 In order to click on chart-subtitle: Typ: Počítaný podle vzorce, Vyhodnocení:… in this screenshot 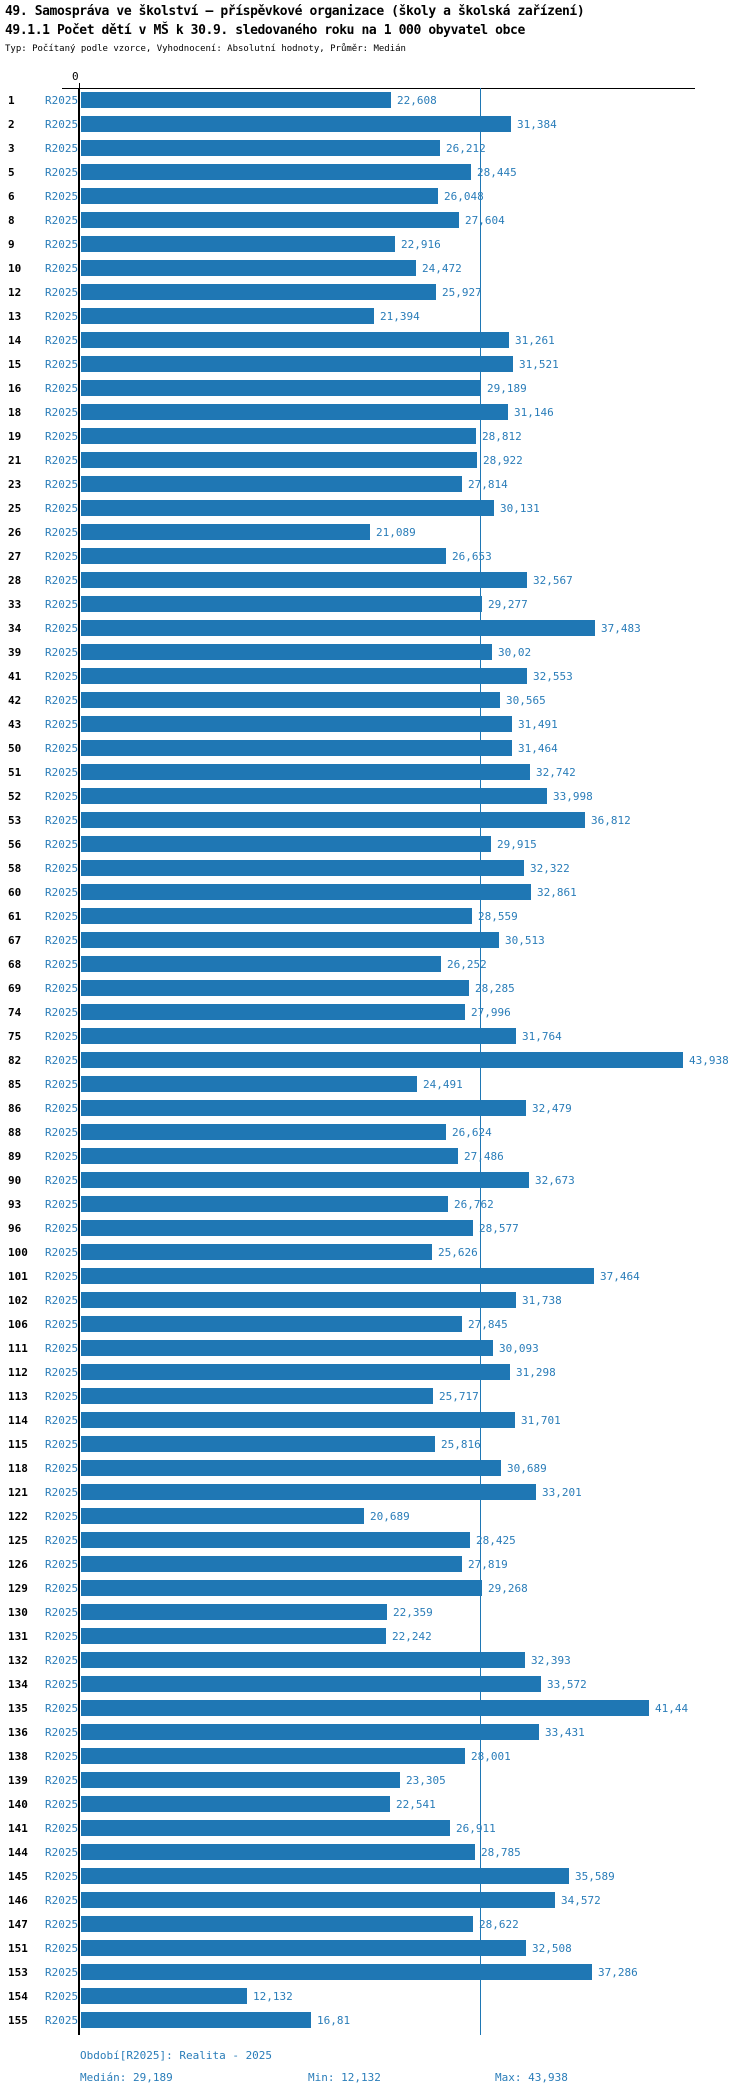, I will do `click(205, 49)`.